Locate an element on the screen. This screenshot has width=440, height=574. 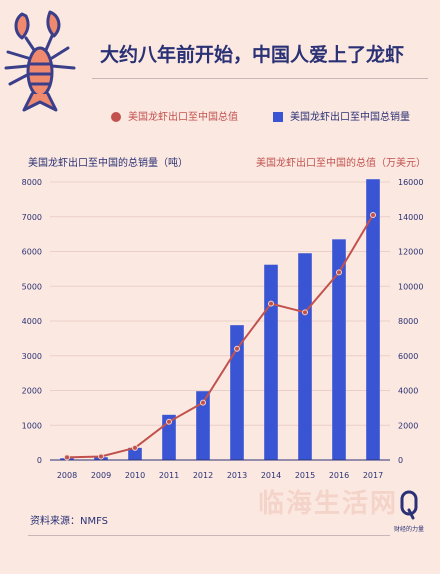
legend-bar-label: 美国龙虾出口至中国总销量 is located at coordinates (350, 117).